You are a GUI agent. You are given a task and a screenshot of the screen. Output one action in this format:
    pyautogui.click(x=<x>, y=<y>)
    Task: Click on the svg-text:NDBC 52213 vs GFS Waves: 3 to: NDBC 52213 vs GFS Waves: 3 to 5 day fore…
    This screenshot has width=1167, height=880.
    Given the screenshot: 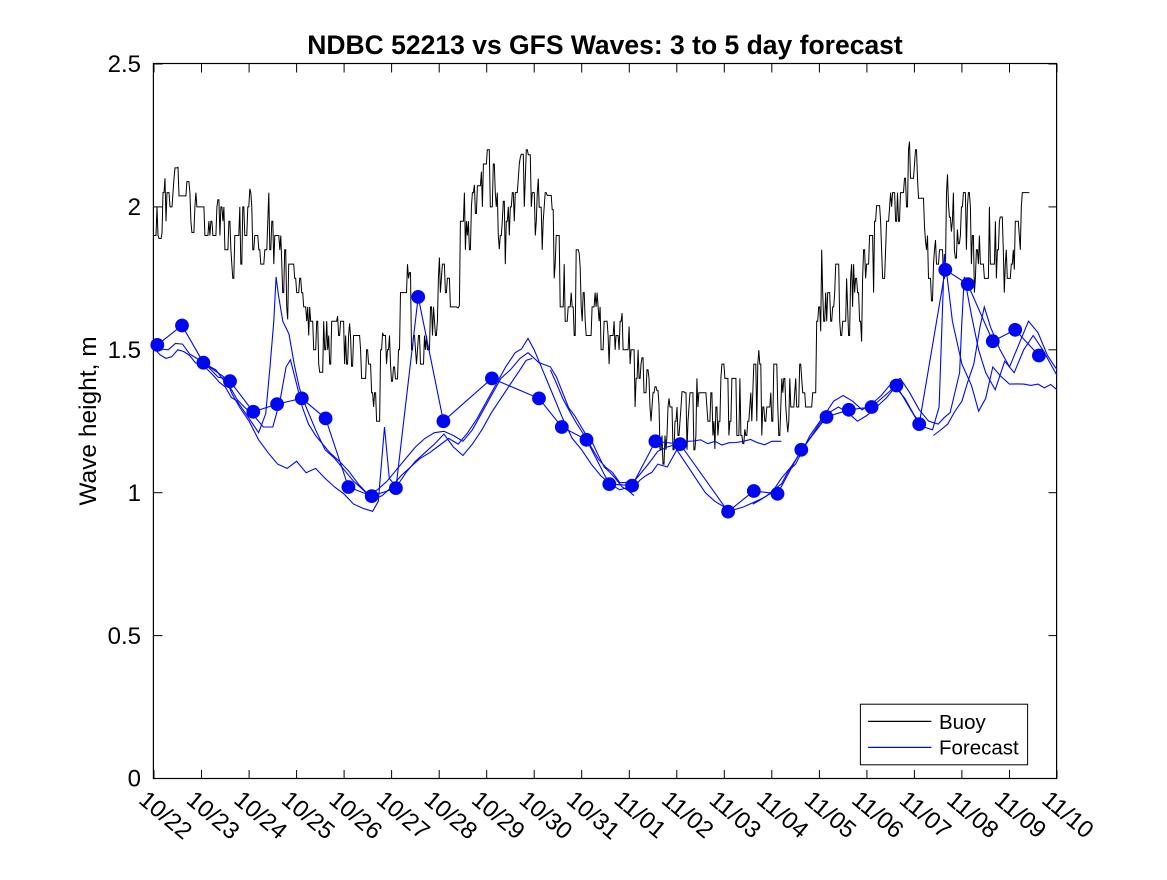 What is the action you would take?
    pyautogui.click(x=605, y=45)
    